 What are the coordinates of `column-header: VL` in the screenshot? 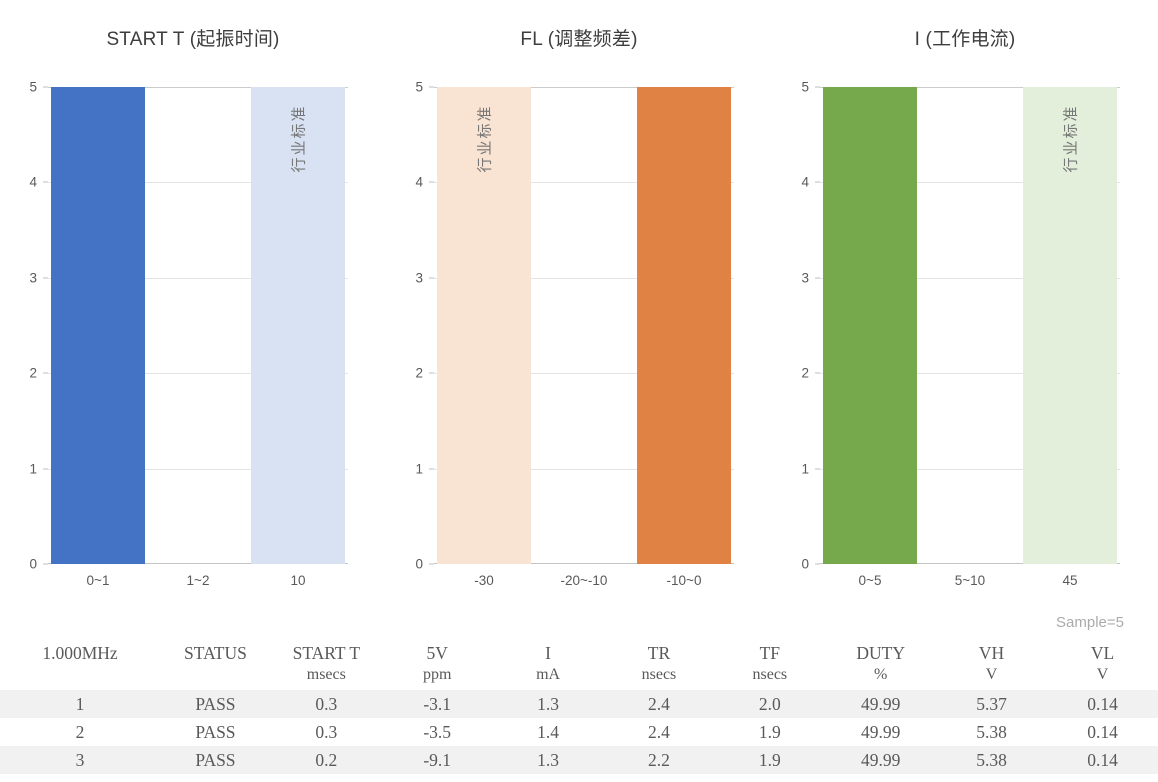 It's located at (1102, 653).